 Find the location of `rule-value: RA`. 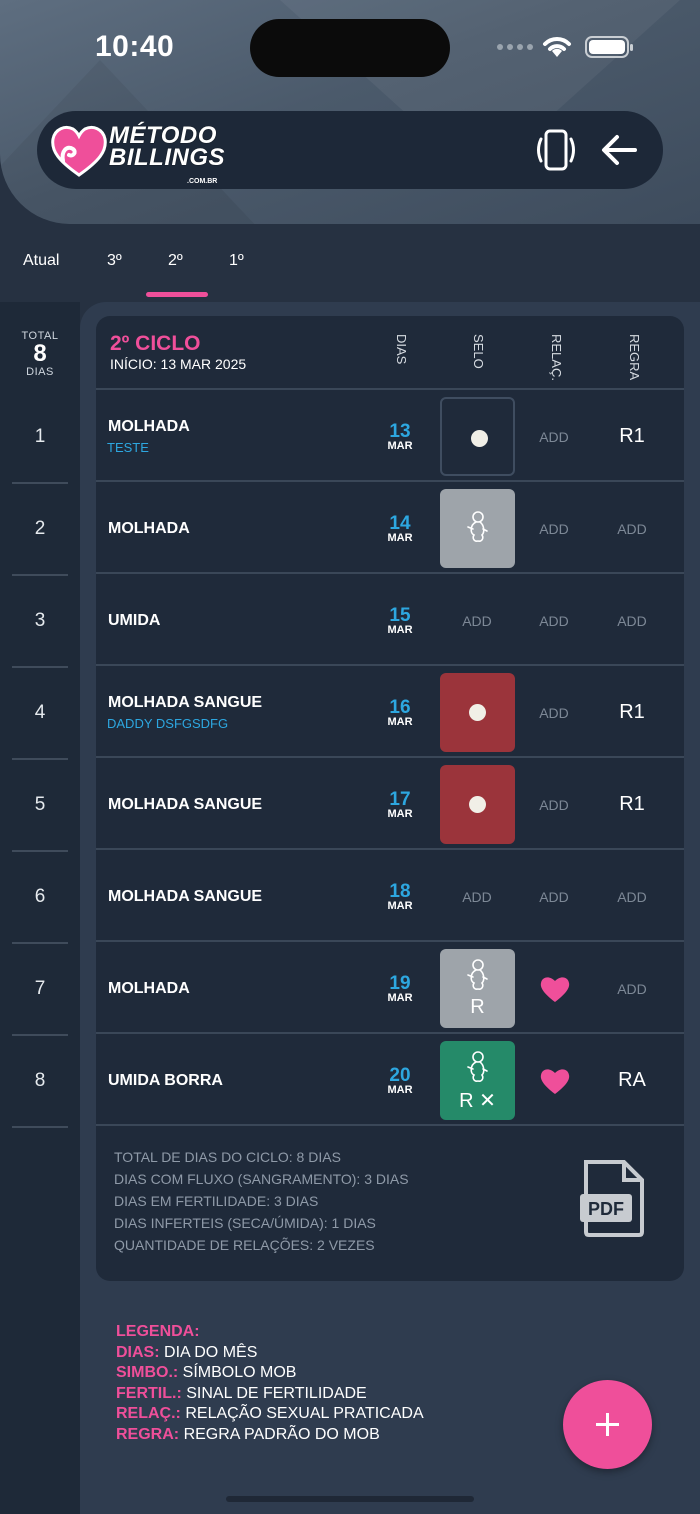

rule-value: RA is located at coordinates (632, 1080).